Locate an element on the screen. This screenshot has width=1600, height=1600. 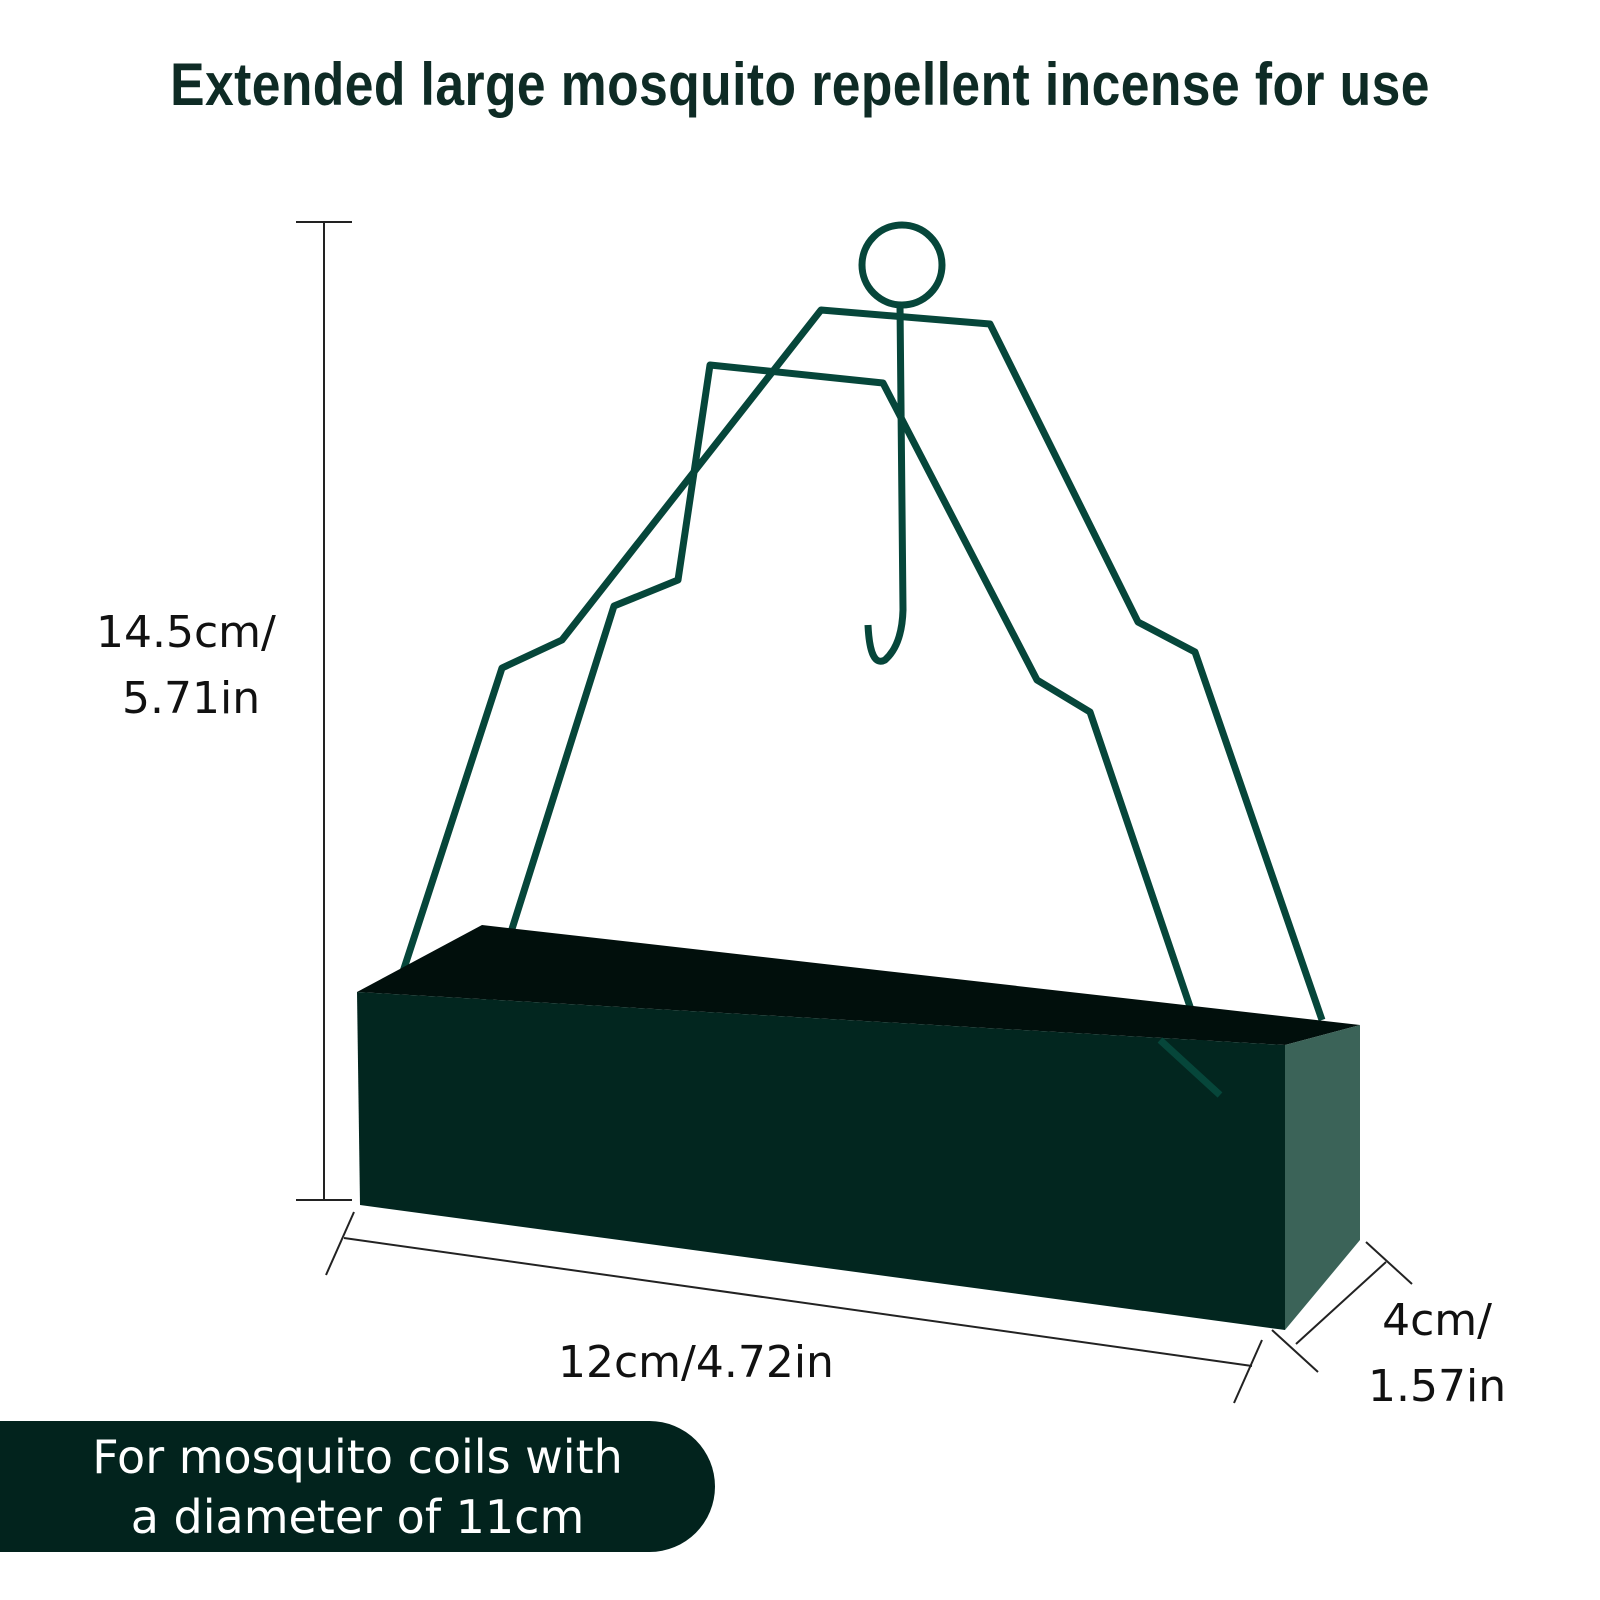
hanging-ring is located at coordinates (902, 265).